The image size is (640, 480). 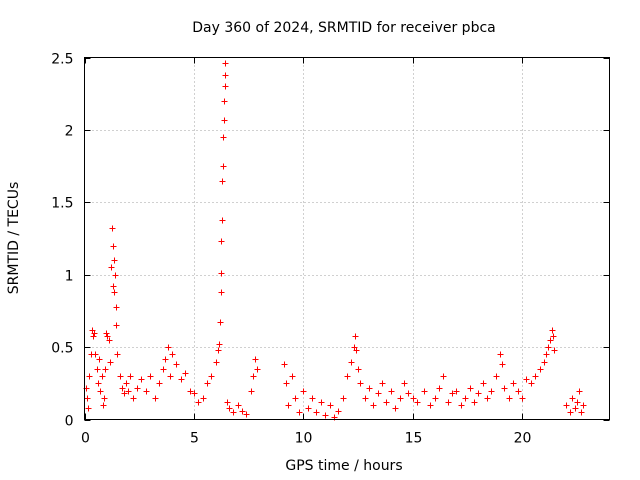 What do you see at coordinates (414, 439) in the screenshot?
I see `x-tick-label: 15` at bounding box center [414, 439].